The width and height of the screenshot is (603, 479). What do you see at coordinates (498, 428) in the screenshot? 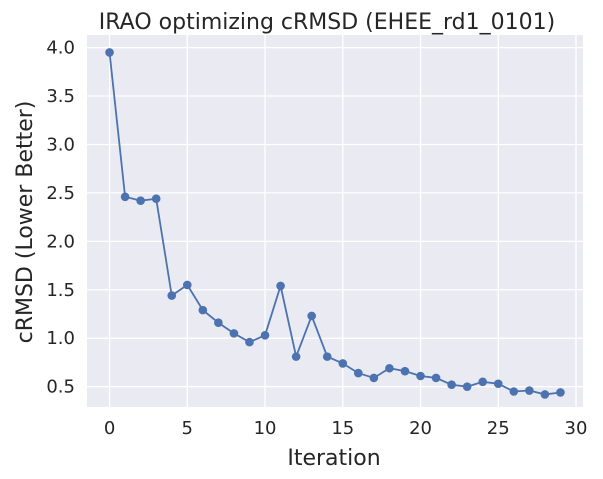
I see `x-tick-label: 25` at bounding box center [498, 428].